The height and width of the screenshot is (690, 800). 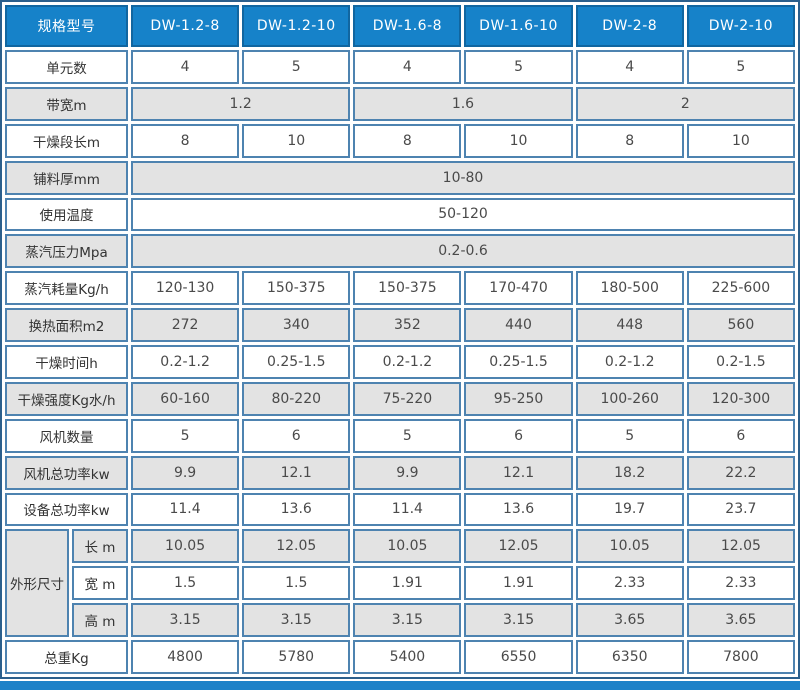 I want to click on row-label: 干燥段长m, so click(x=66, y=140).